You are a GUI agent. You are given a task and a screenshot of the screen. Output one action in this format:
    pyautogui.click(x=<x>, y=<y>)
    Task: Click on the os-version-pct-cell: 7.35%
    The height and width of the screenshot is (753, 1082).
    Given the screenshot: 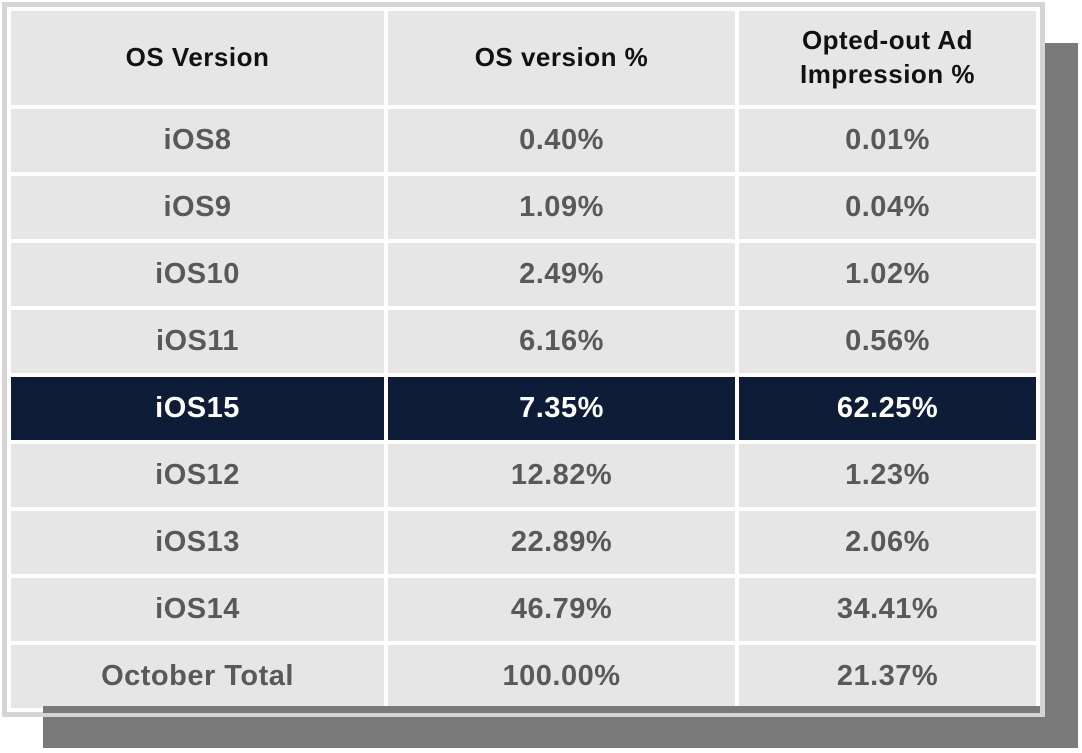 What is the action you would take?
    pyautogui.click(x=561, y=408)
    